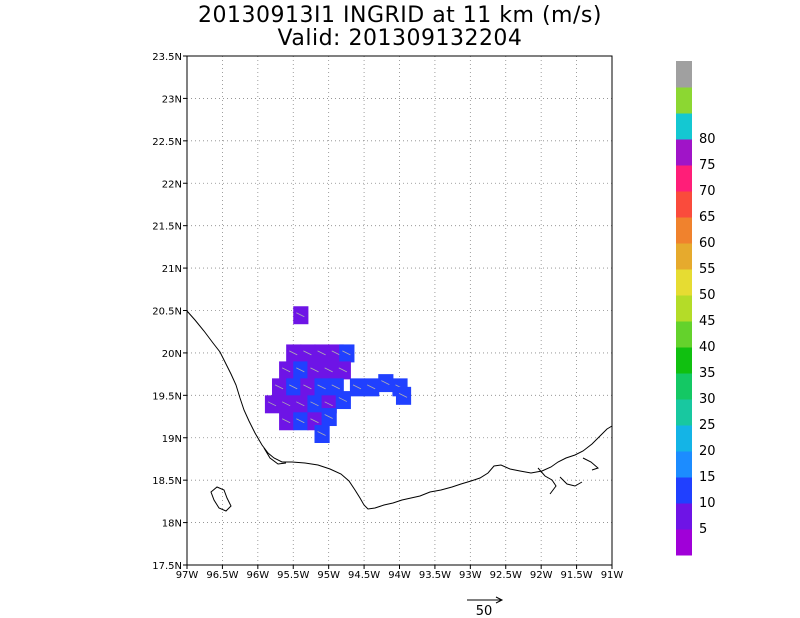 The width and height of the screenshot is (800, 618). Describe the element at coordinates (541, 575) in the screenshot. I see `lon-tick-label: 92W` at that location.